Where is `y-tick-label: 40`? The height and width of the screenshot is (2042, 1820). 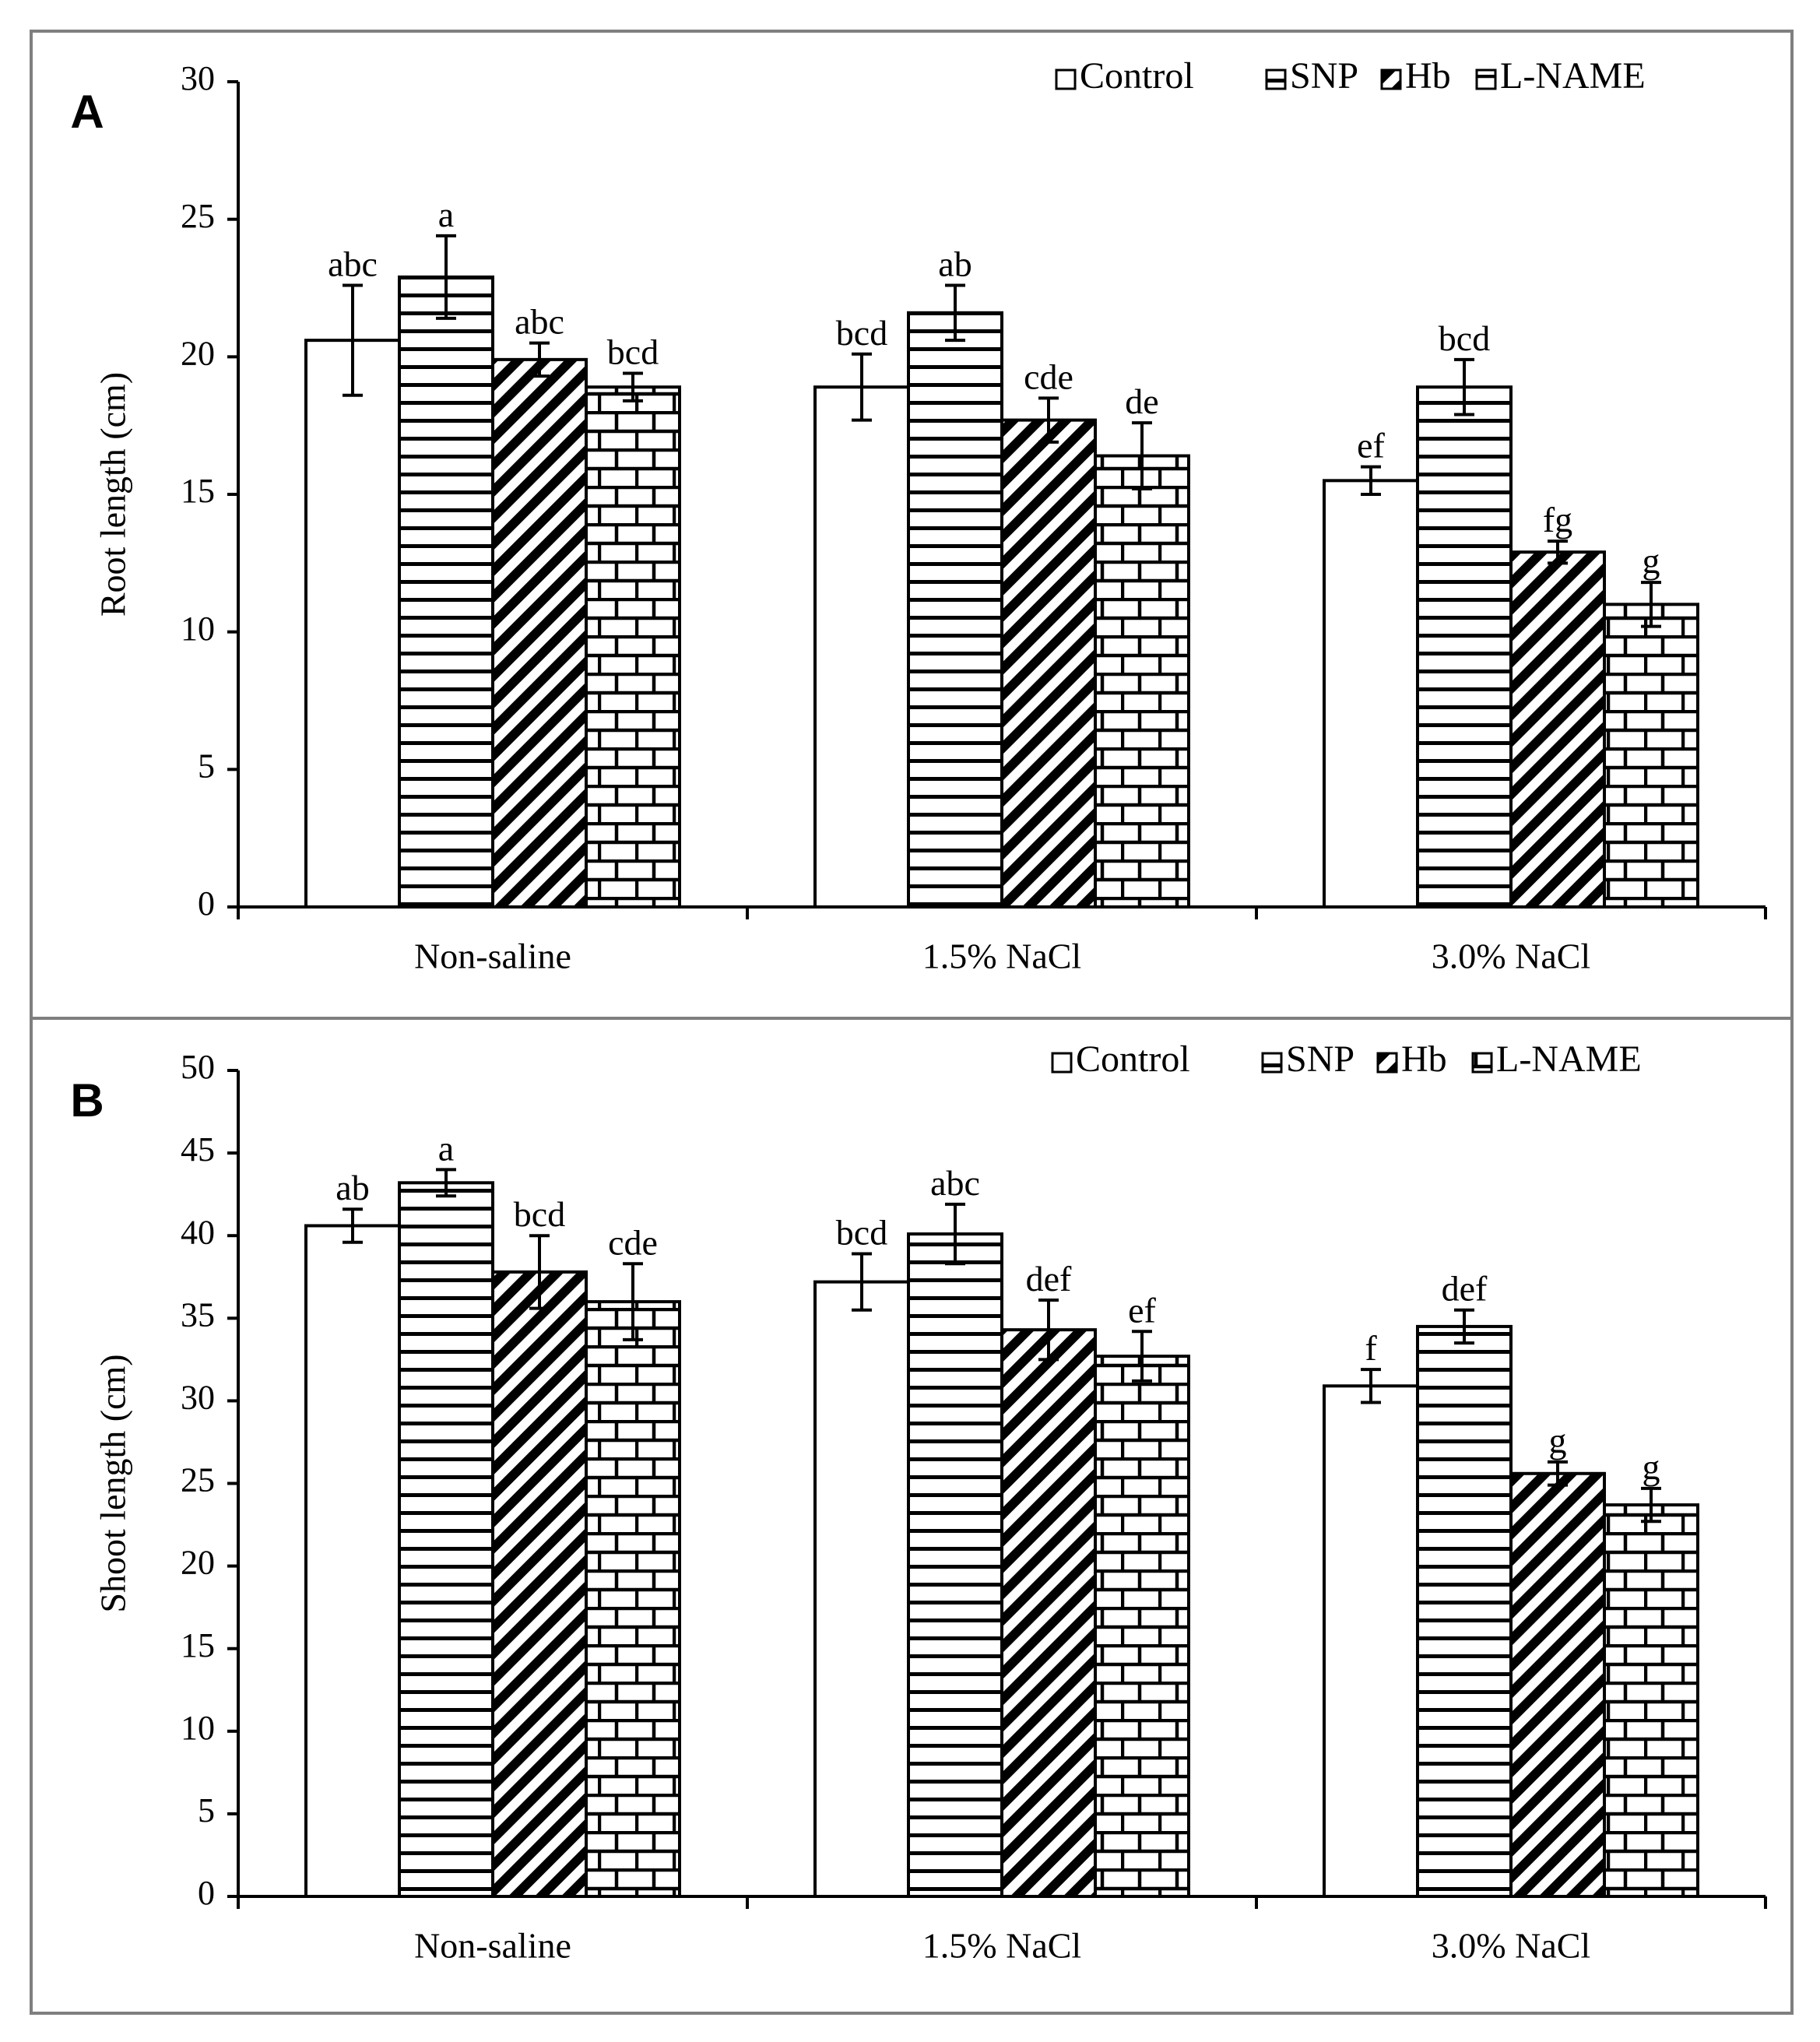
y-tick-label: 40 is located at coordinates (198, 1232).